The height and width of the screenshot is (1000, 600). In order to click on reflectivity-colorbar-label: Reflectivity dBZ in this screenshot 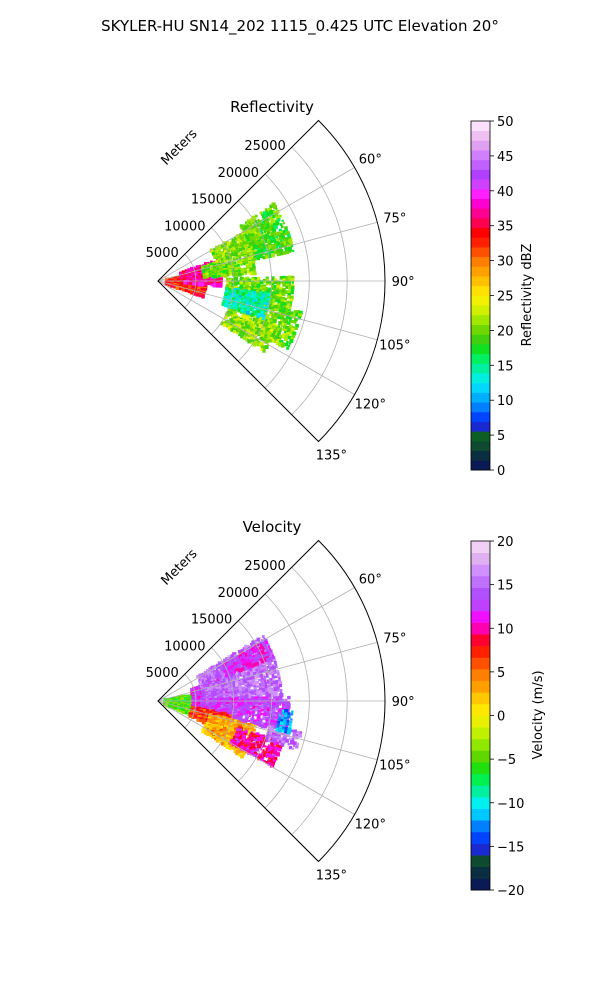, I will do `click(527, 295)`.